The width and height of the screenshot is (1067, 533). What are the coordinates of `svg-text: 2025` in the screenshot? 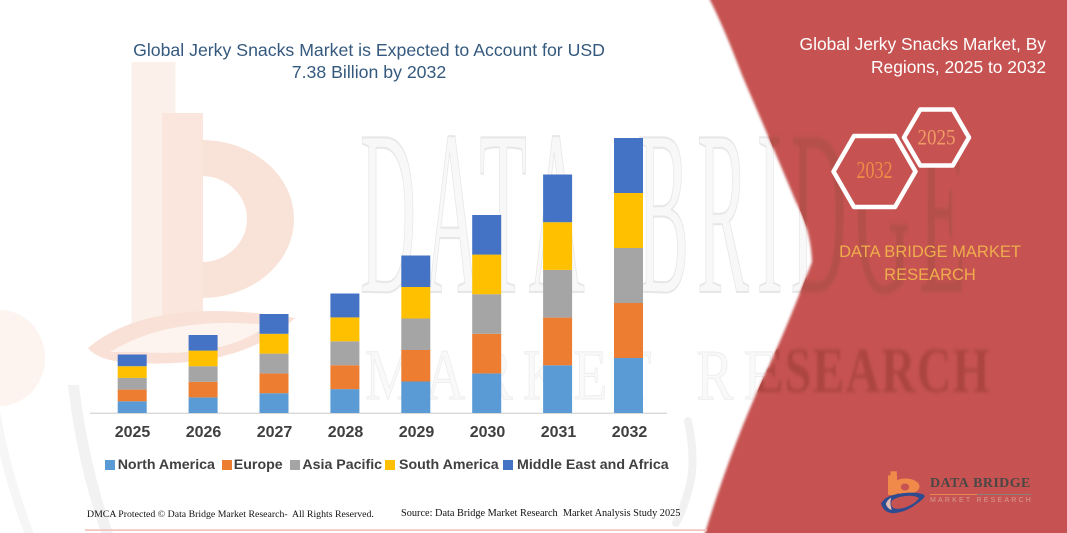 It's located at (937, 138).